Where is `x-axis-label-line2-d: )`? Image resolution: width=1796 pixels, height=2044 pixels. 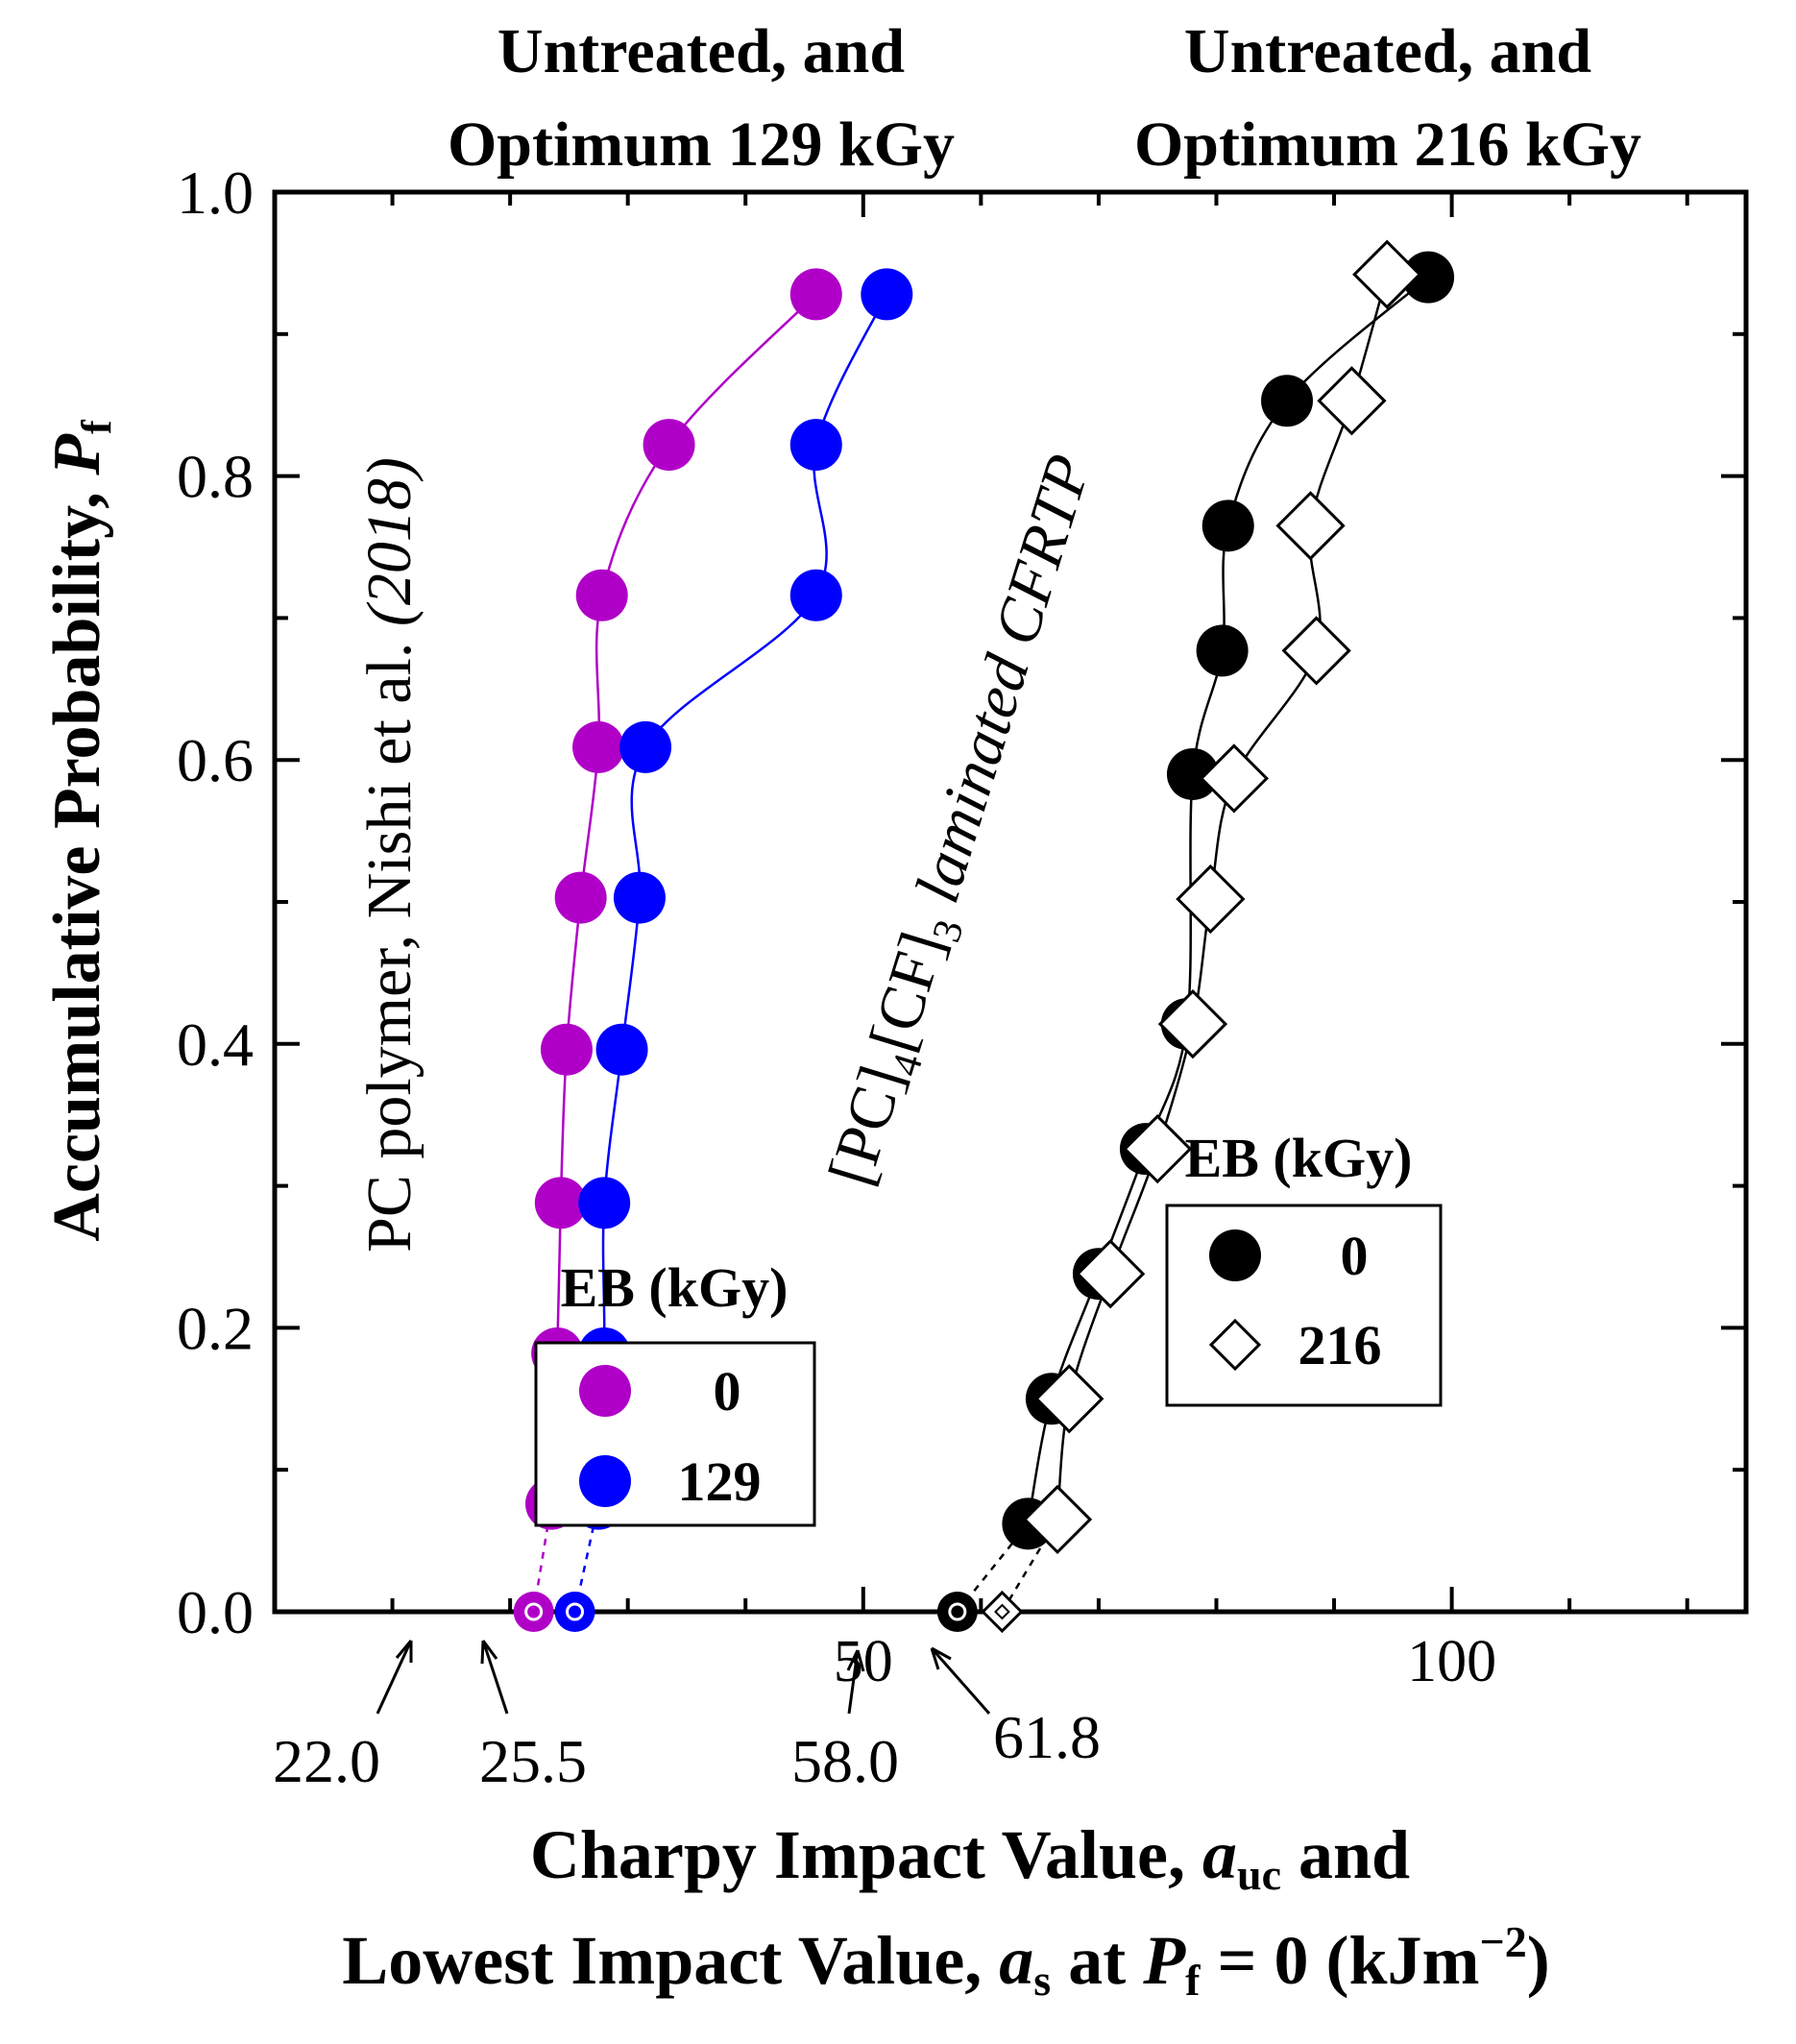
x-axis-label-line2-d: ) is located at coordinates (1538, 1960).